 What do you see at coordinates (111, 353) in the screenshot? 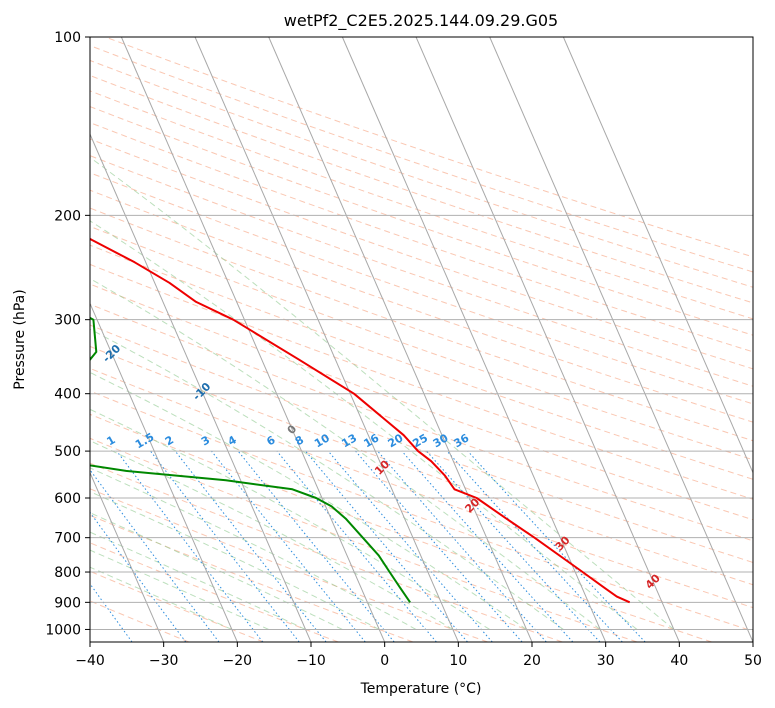
I see `isotherm-label: -20` at bounding box center [111, 353].